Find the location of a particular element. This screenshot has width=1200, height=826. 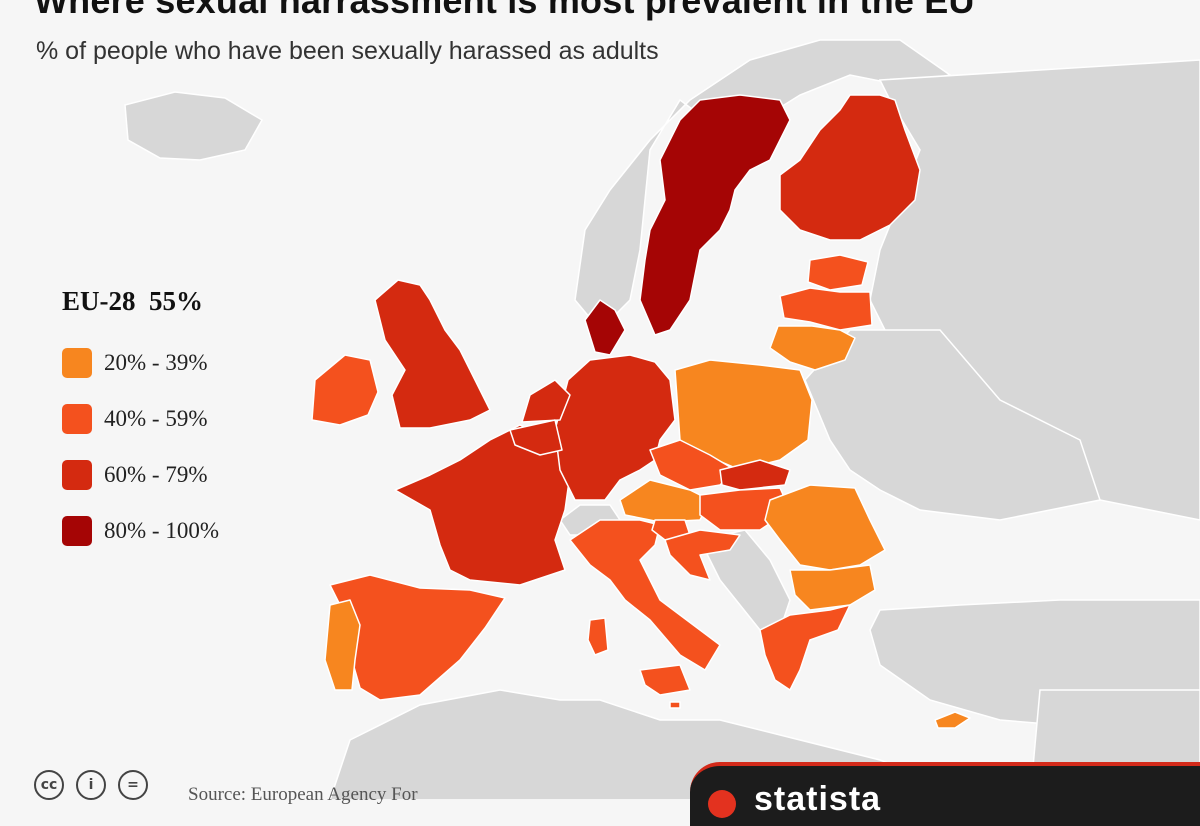

source-note: Source: European Agency For is located at coordinates (303, 794).